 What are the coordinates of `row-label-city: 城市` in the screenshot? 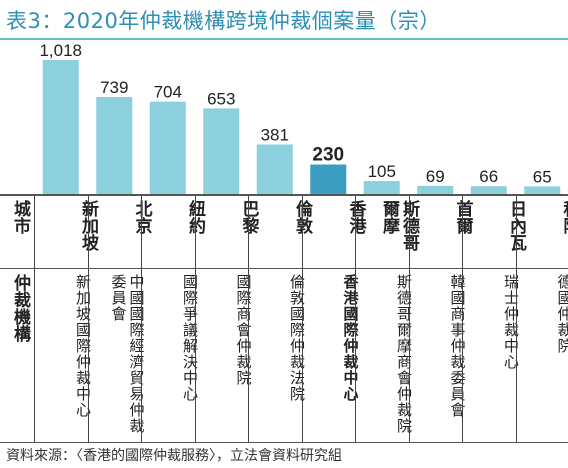 It's located at (20, 217).